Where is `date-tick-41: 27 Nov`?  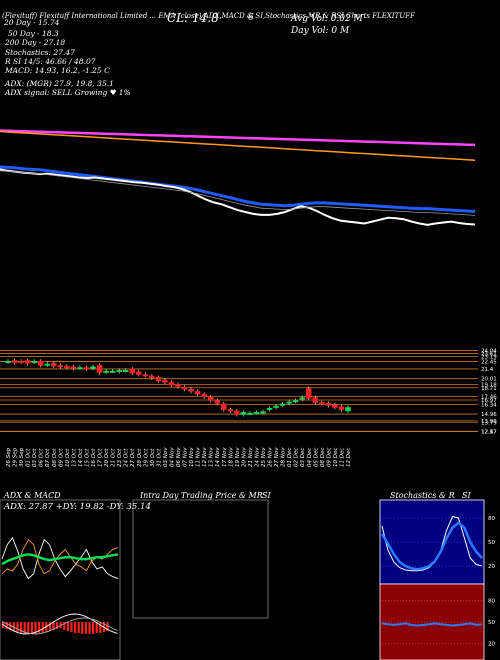 date-tick-41: 27 Nov is located at coordinates (277, 457).